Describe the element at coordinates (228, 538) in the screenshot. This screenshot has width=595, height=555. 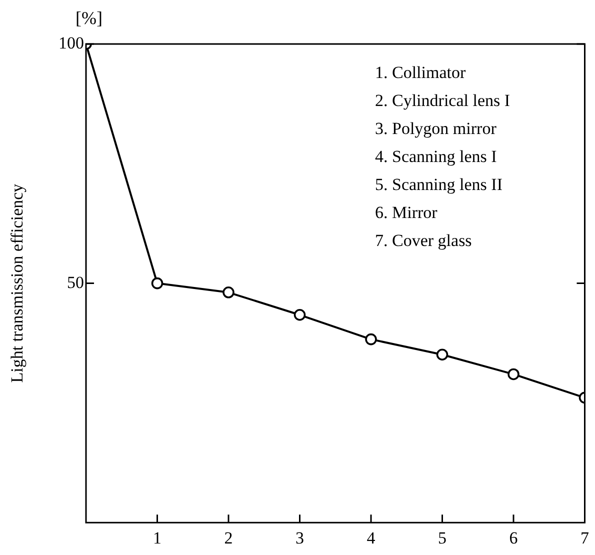
I see `x-tick-label: 2` at that location.